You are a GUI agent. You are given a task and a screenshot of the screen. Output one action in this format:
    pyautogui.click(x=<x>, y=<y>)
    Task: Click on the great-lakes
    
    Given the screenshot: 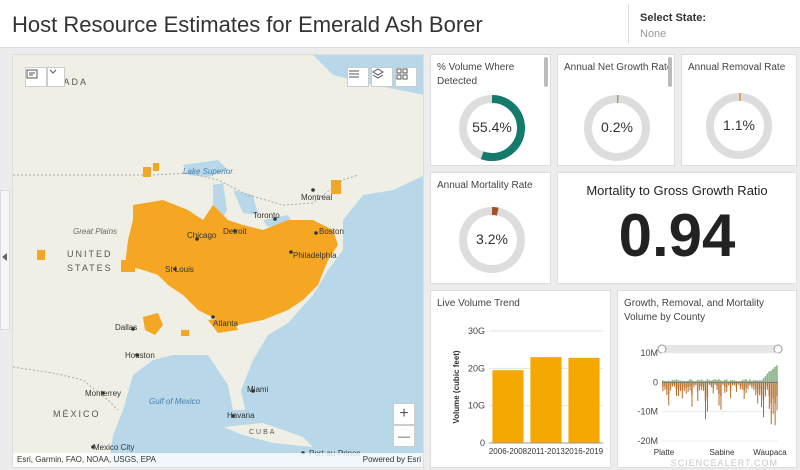 What is the action you would take?
    pyautogui.click(x=238, y=193)
    